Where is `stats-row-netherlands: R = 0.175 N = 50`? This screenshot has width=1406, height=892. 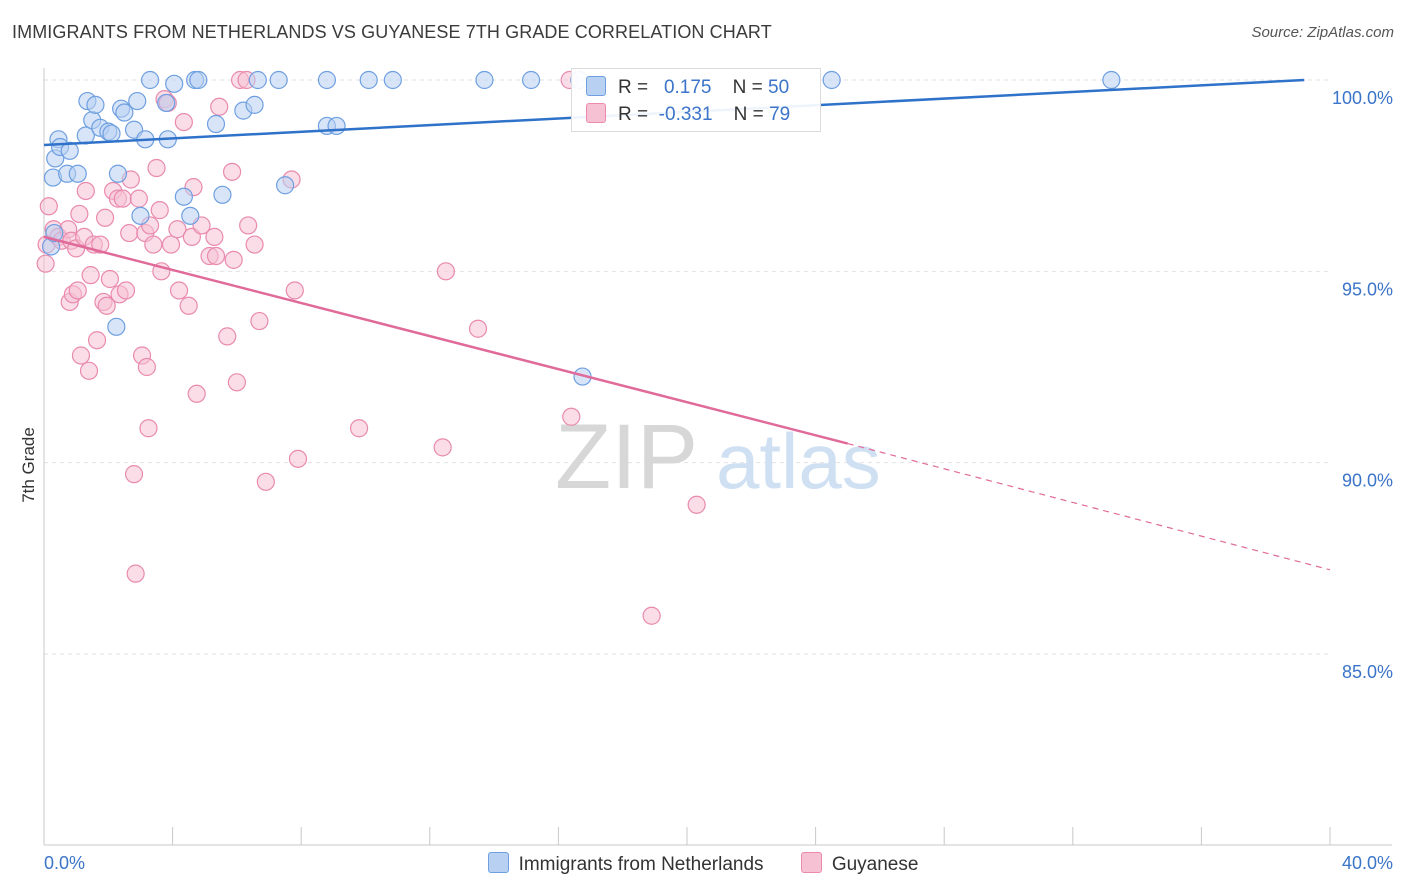
stats-row-netherlands: R = 0.175 N = 50 is located at coordinates (687, 87).